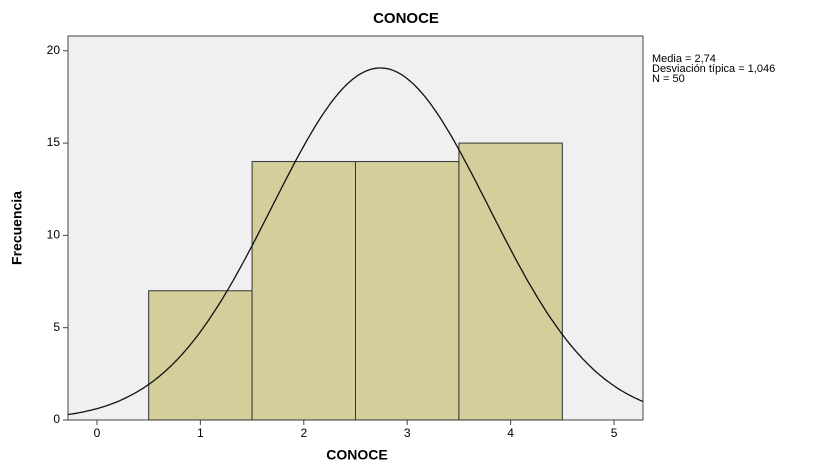 The image size is (821, 468). I want to click on x-tick-label: 0, so click(97, 433).